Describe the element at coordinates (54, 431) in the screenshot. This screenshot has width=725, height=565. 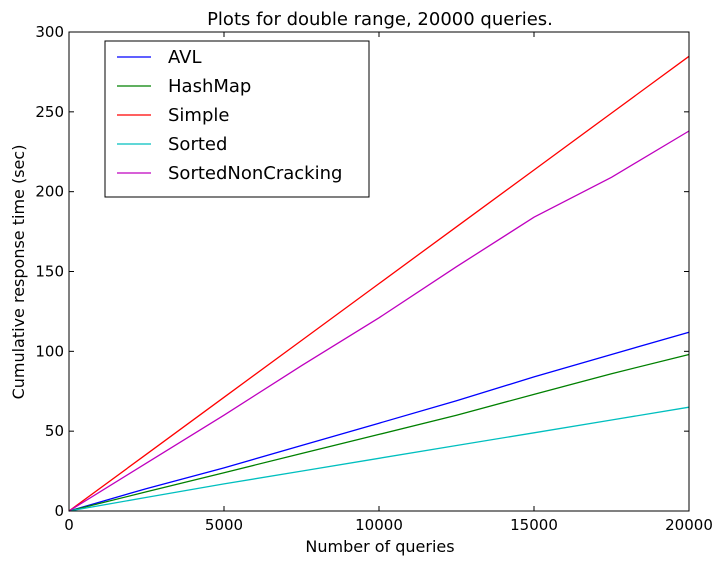
I see `y-tick-label: 50` at that location.